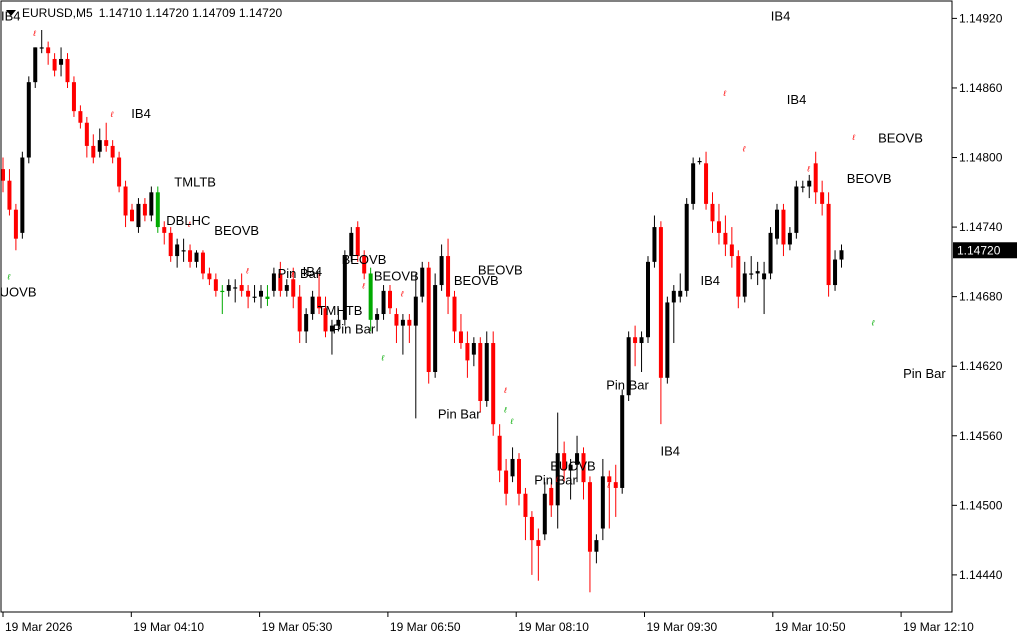 This screenshot has height=640, width=1024. I want to click on x-tick-label: 19 Mar 09:30, so click(682, 627).